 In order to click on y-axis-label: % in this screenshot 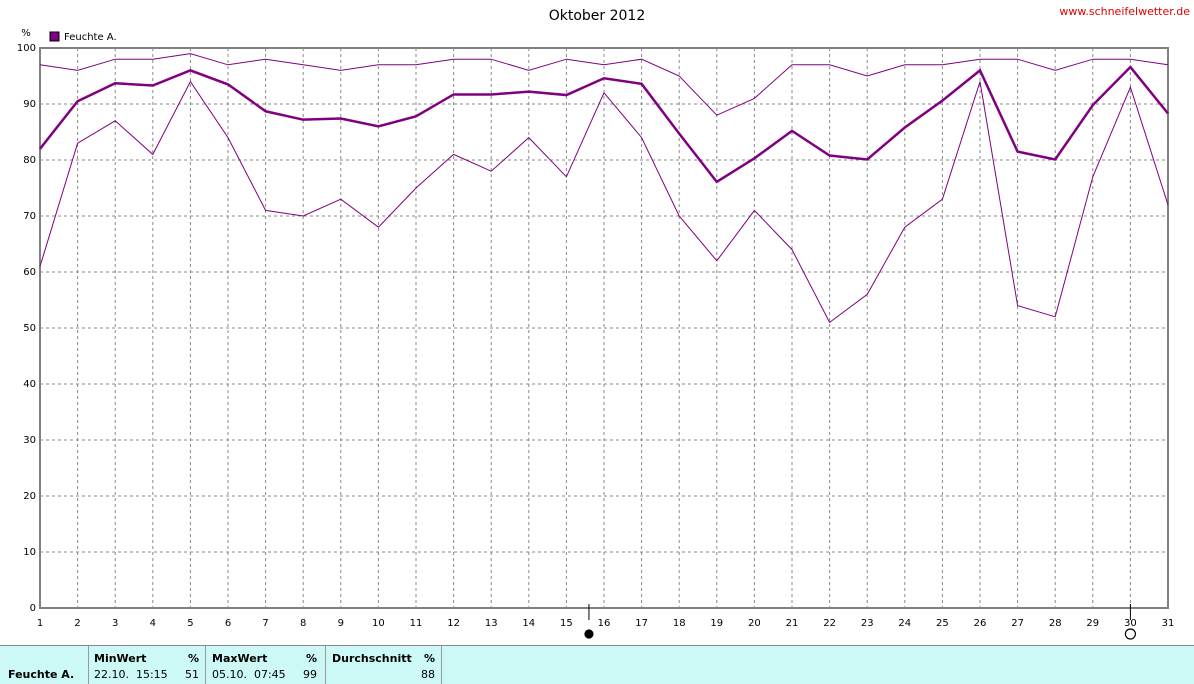, I will do `click(26, 33)`.